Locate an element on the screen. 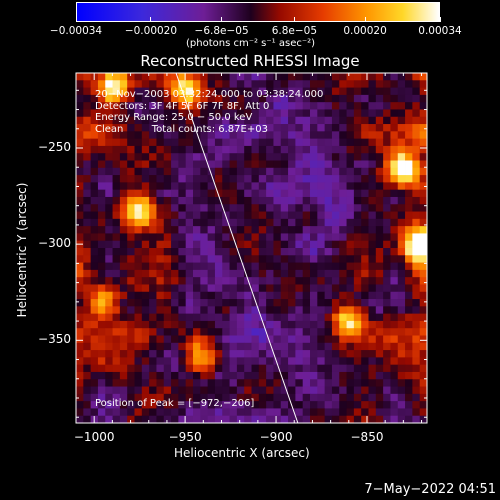 This screenshot has height=500, width=500. colorbar-tick-mark is located at coordinates (151, 19).